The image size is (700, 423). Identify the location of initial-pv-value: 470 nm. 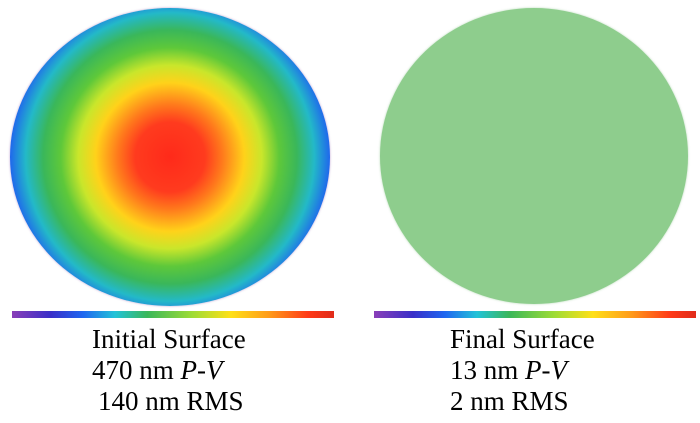
(133, 370).